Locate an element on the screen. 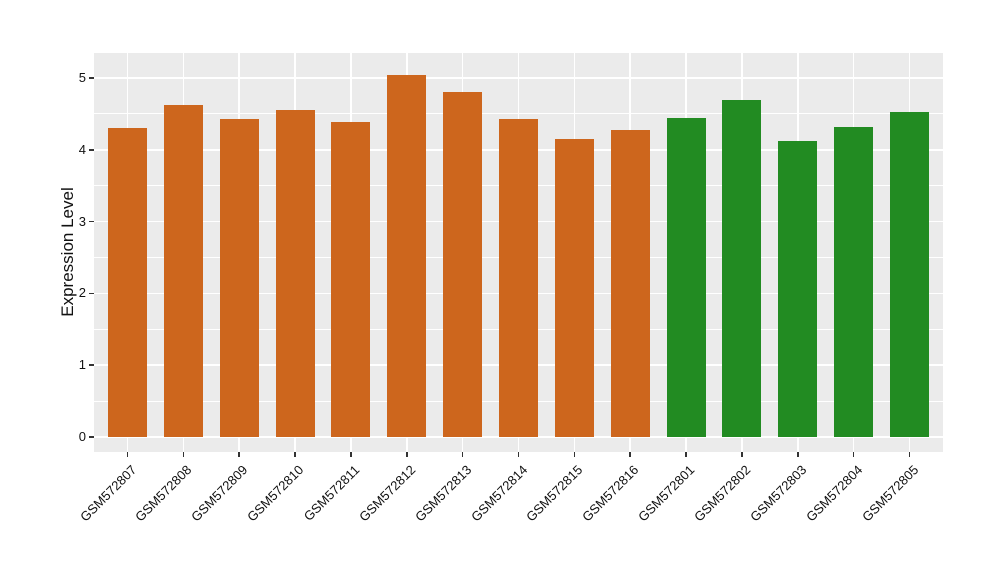 This screenshot has height=580, width=1000. bar-GSM572801 is located at coordinates (686, 277).